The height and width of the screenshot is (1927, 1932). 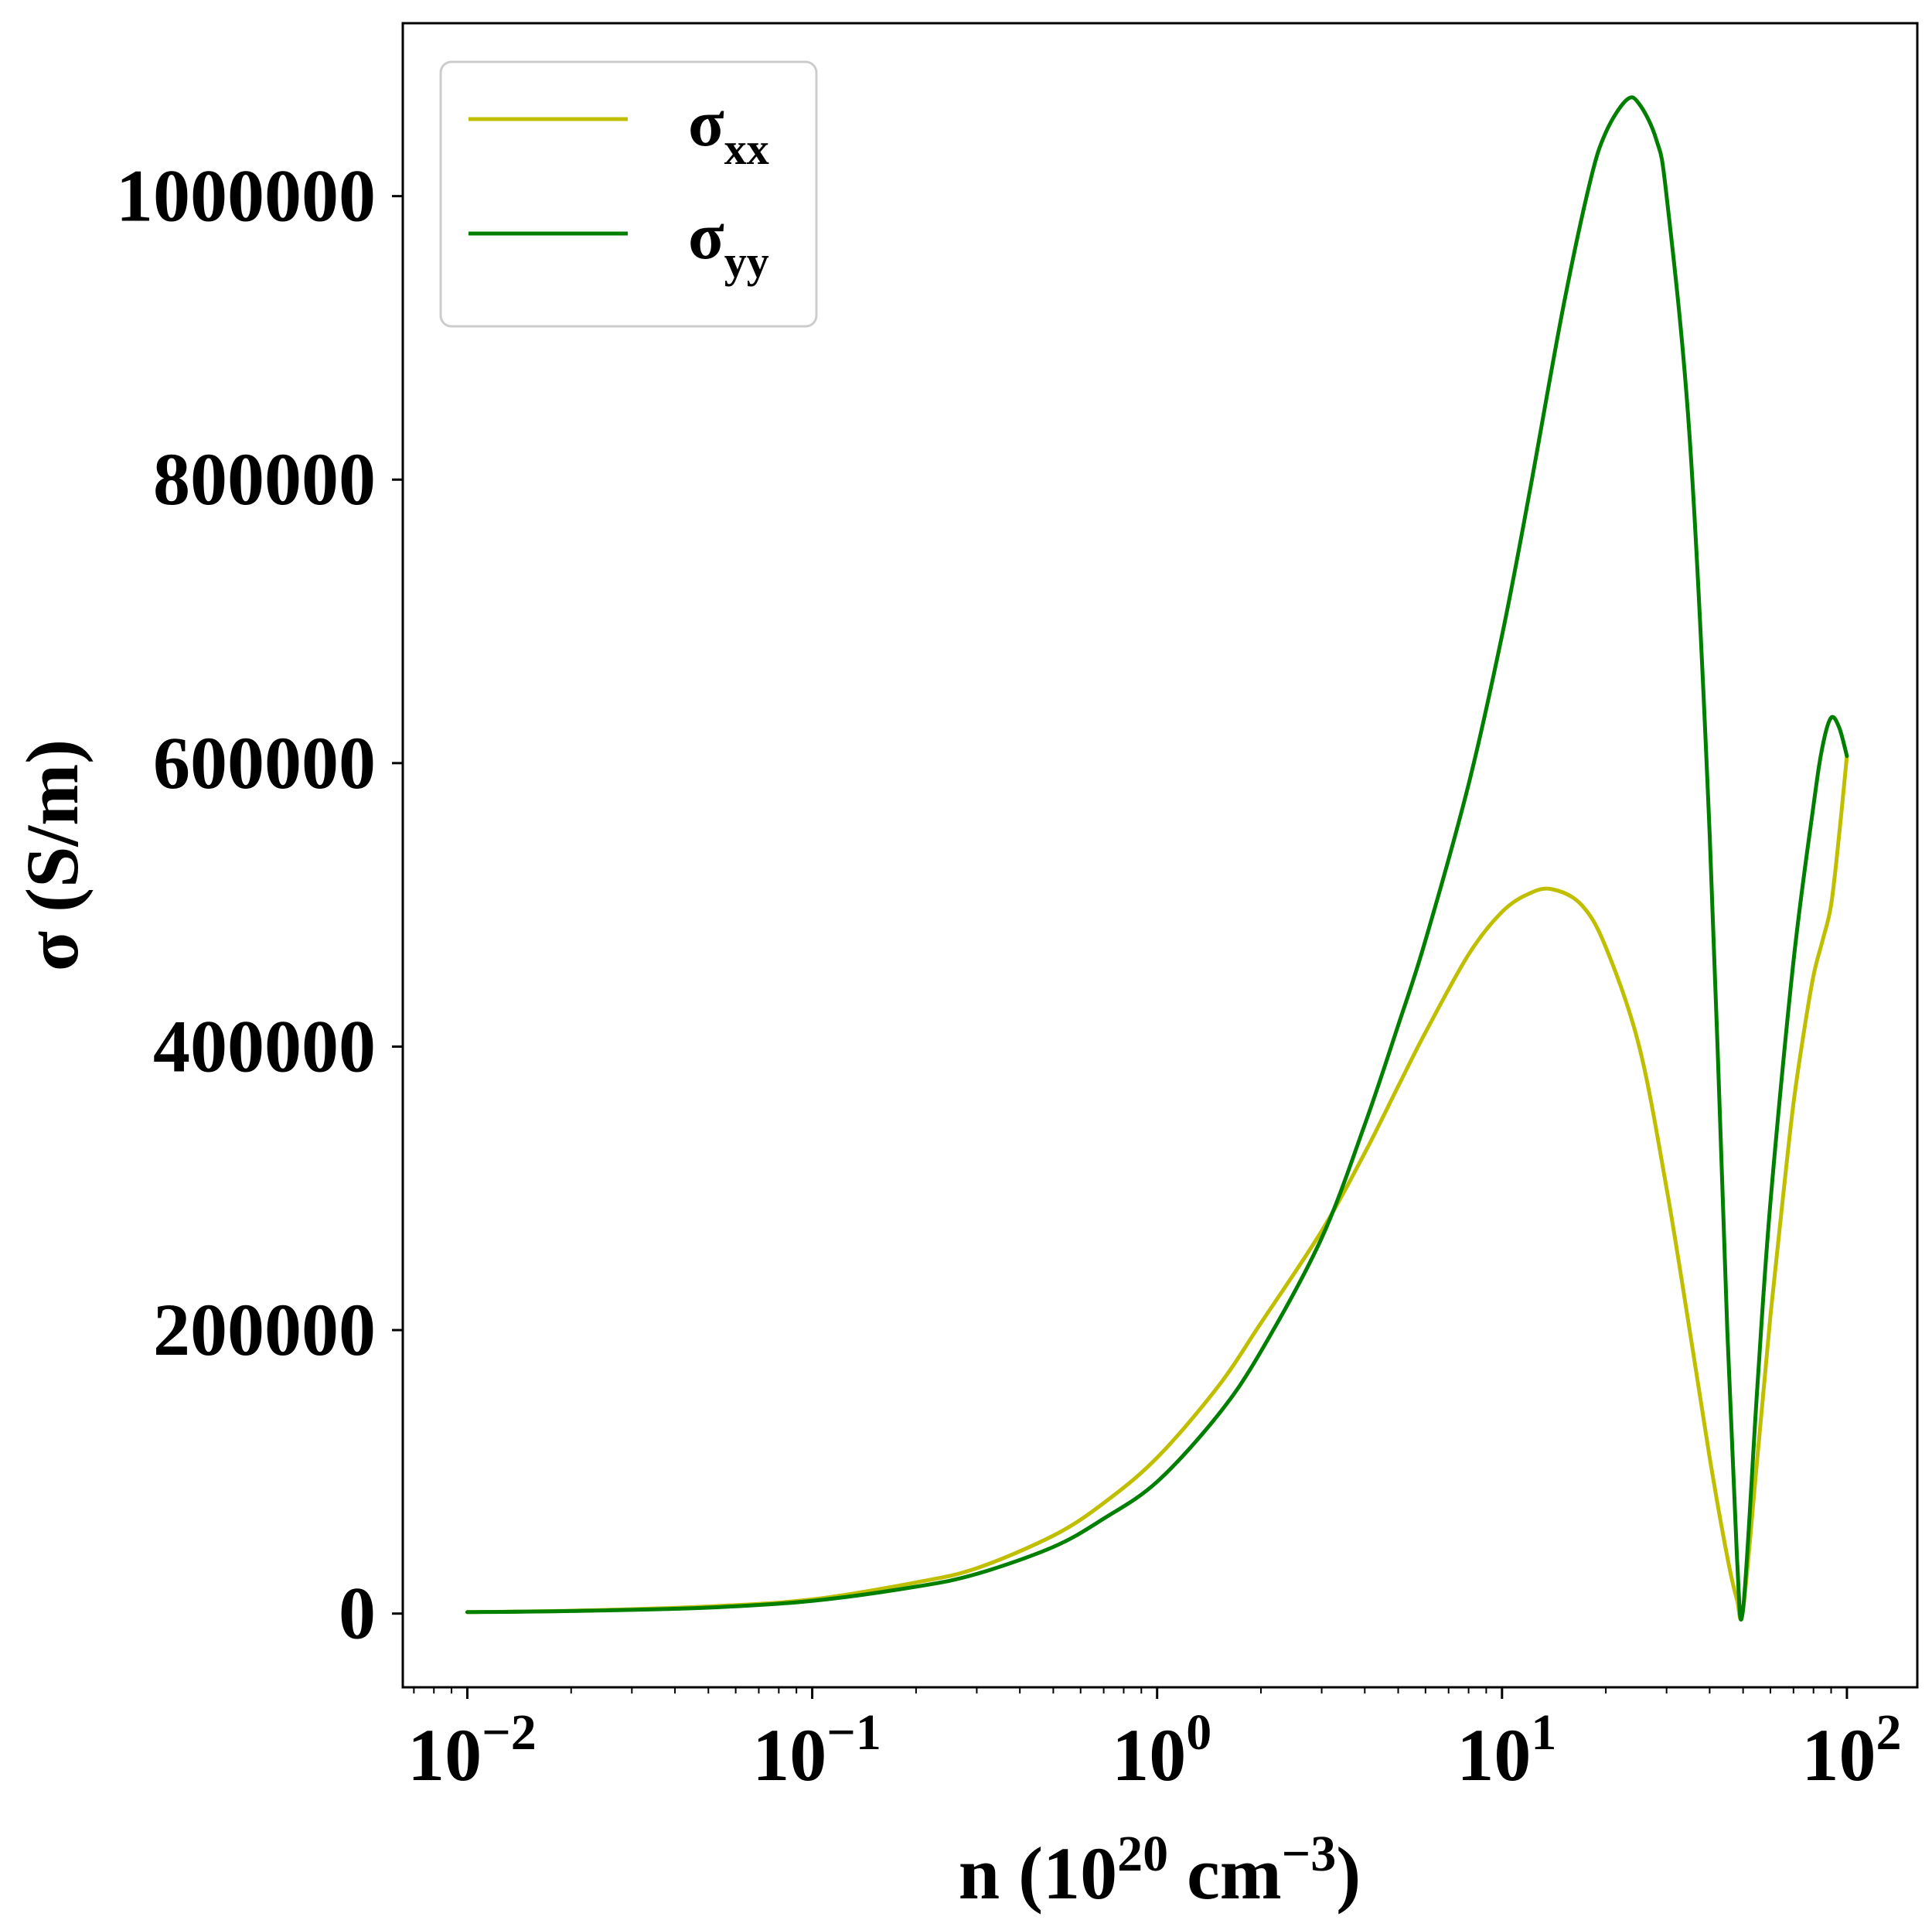 What do you see at coordinates (1225, 1873) in the screenshot?
I see `x-axis-label-unit: cm` at bounding box center [1225, 1873].